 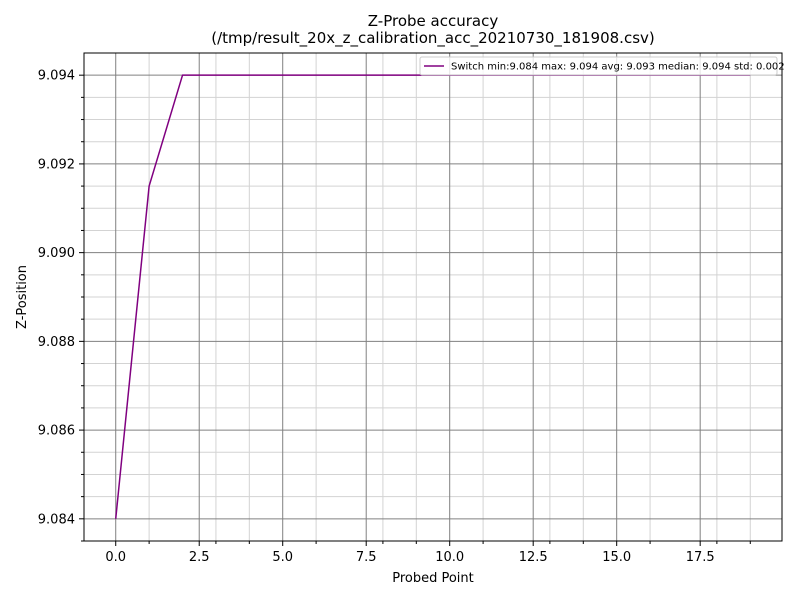 I want to click on y-tick-label: 9.092, so click(x=56, y=164).